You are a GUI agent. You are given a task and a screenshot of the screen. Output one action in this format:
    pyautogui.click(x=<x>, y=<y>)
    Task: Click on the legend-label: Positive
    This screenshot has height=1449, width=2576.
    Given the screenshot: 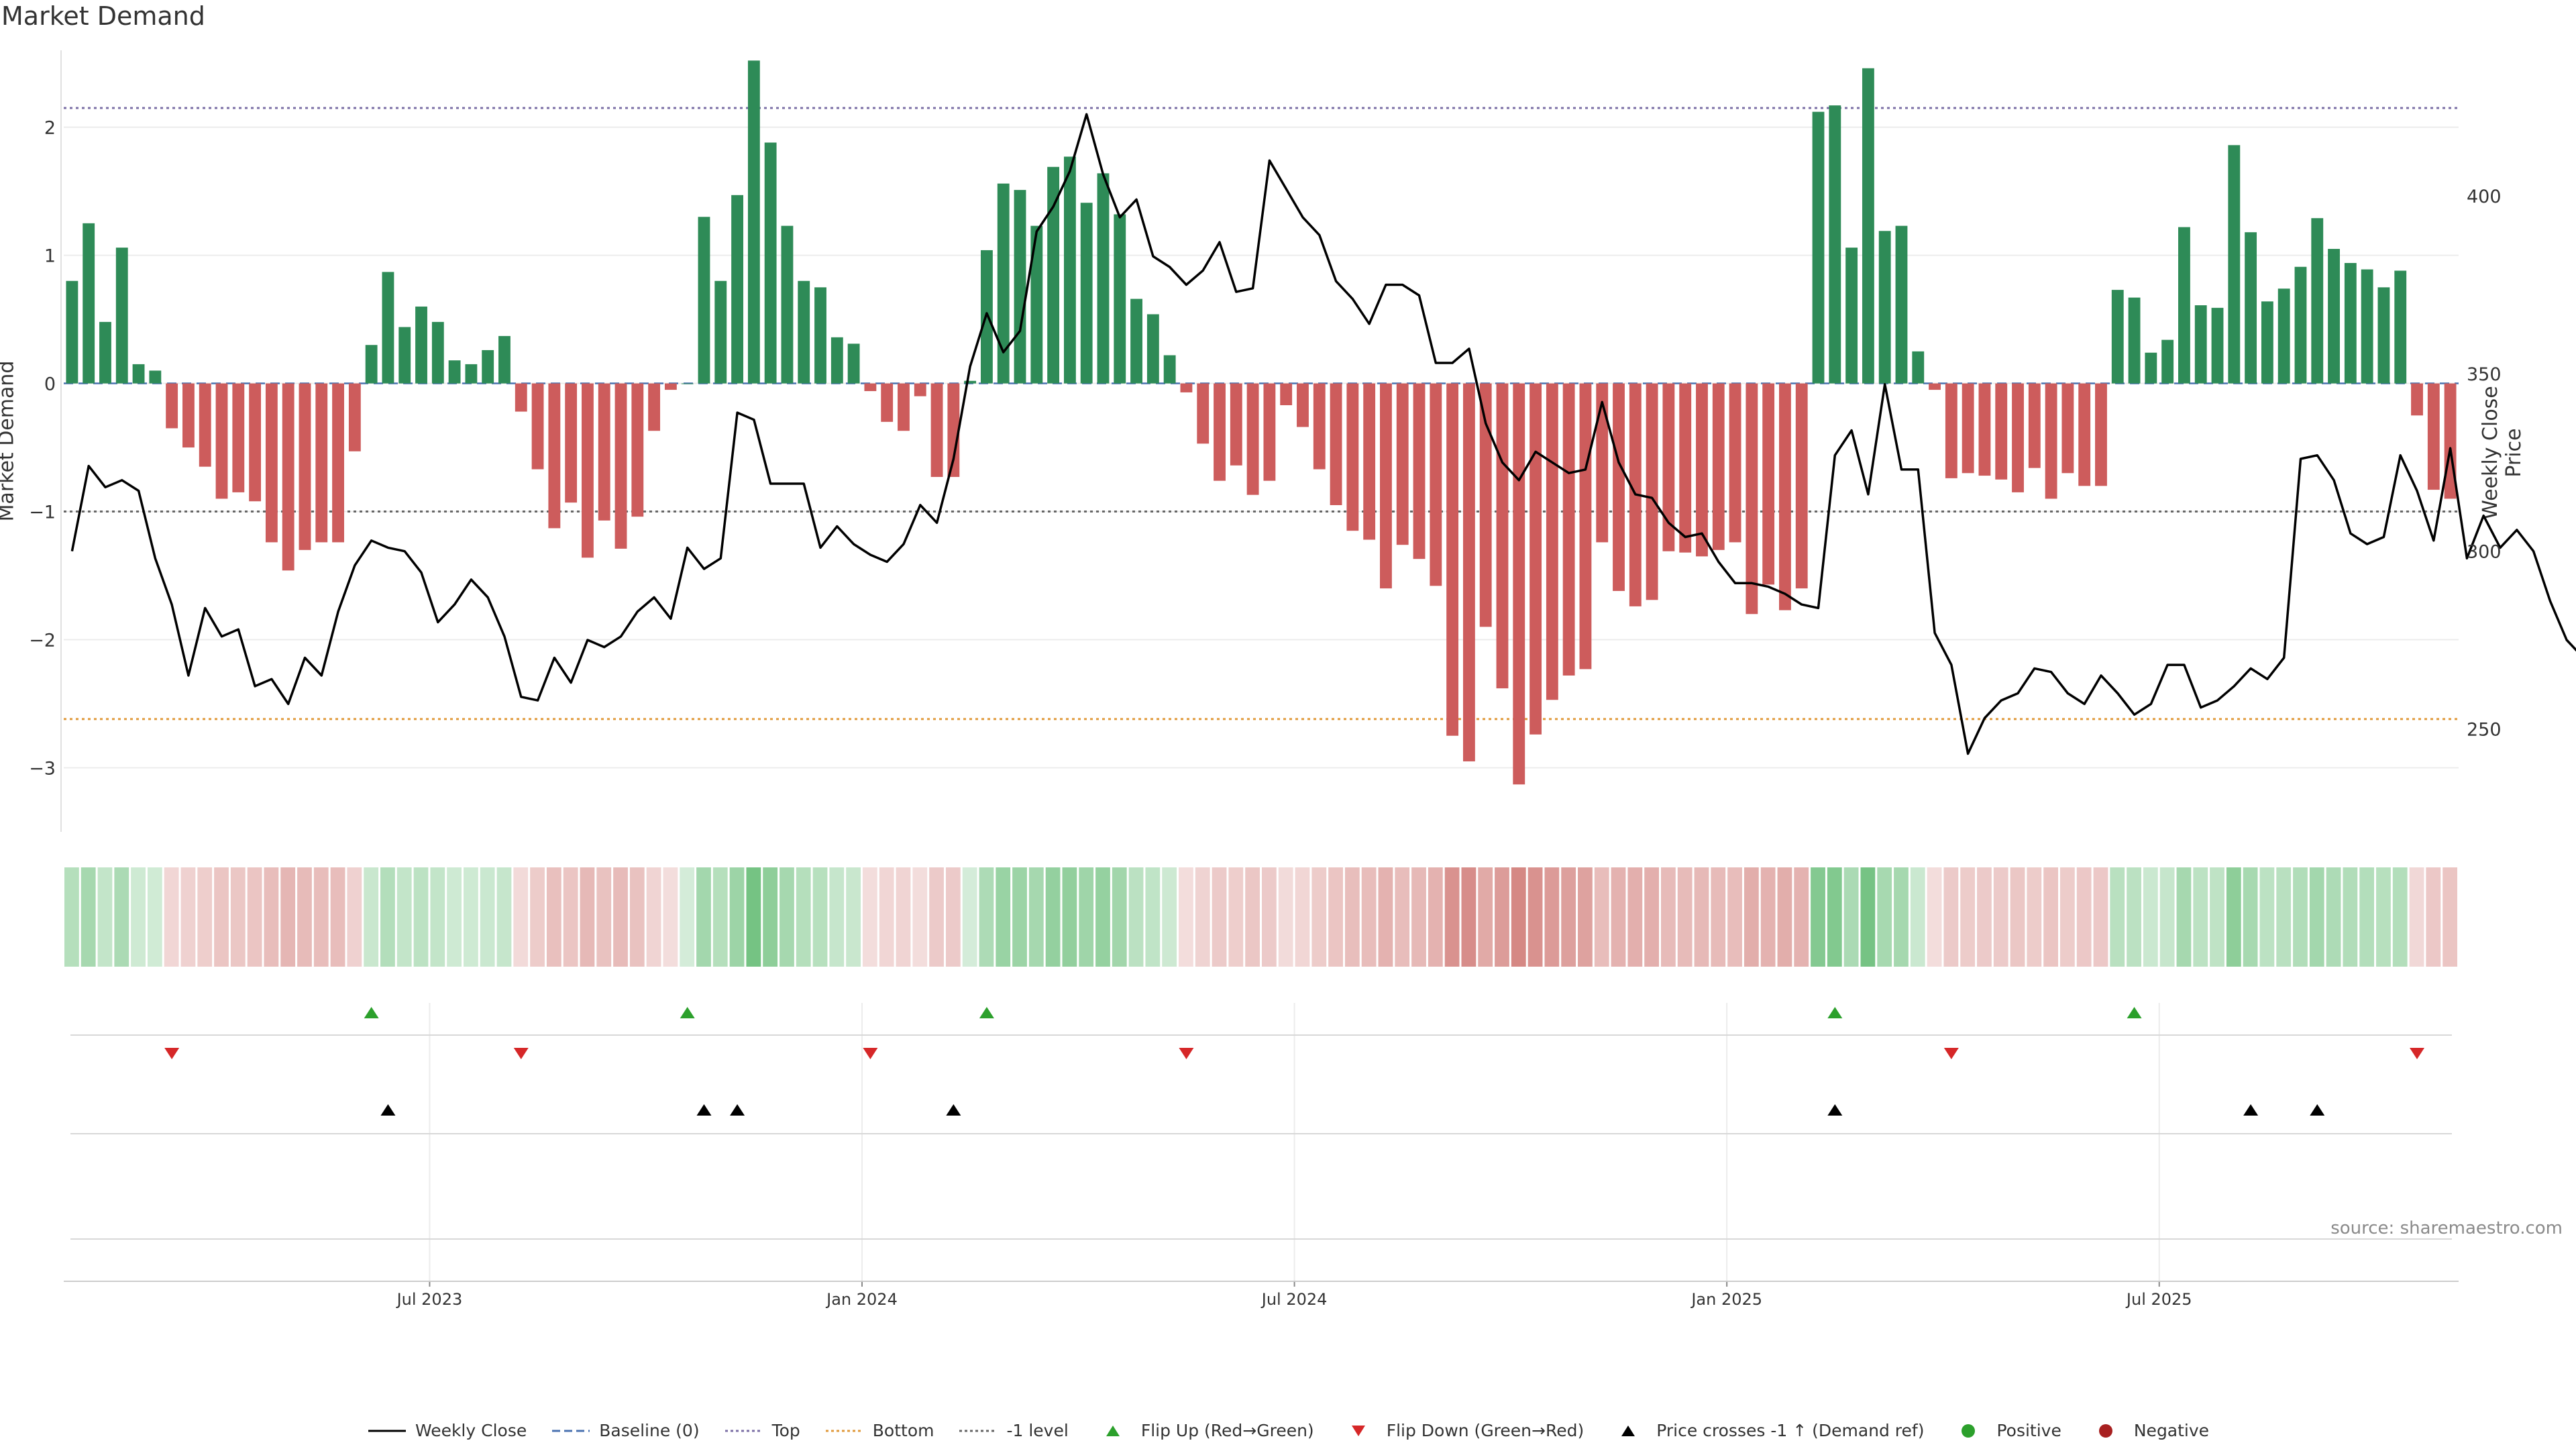 What is the action you would take?
    pyautogui.click(x=2028, y=1430)
    